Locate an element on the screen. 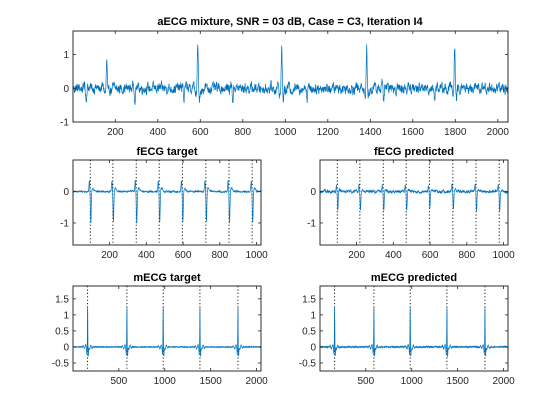 The height and width of the screenshot is (420, 560). fp-ytick-label-1: 0 is located at coordinates (313, 192).